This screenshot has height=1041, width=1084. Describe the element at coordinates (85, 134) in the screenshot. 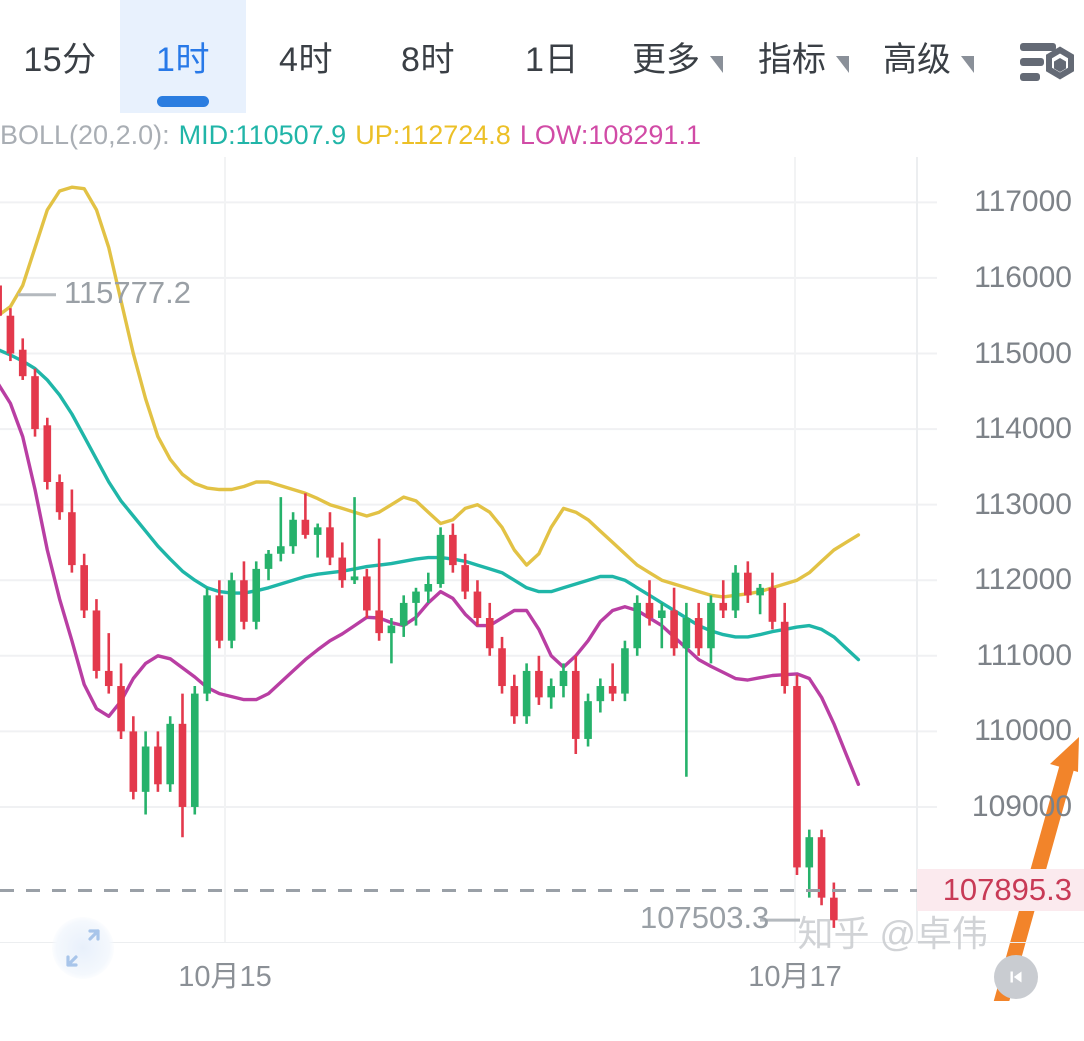

I see `boll-name: BOLL(20,2.0):` at that location.